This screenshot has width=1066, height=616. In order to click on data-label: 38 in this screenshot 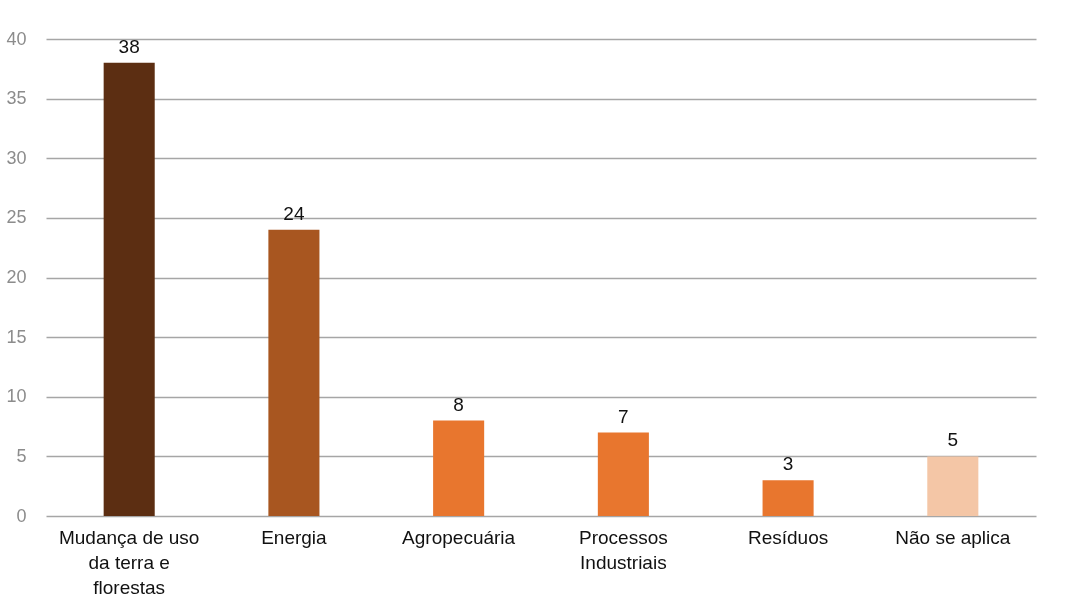, I will do `click(129, 46)`.